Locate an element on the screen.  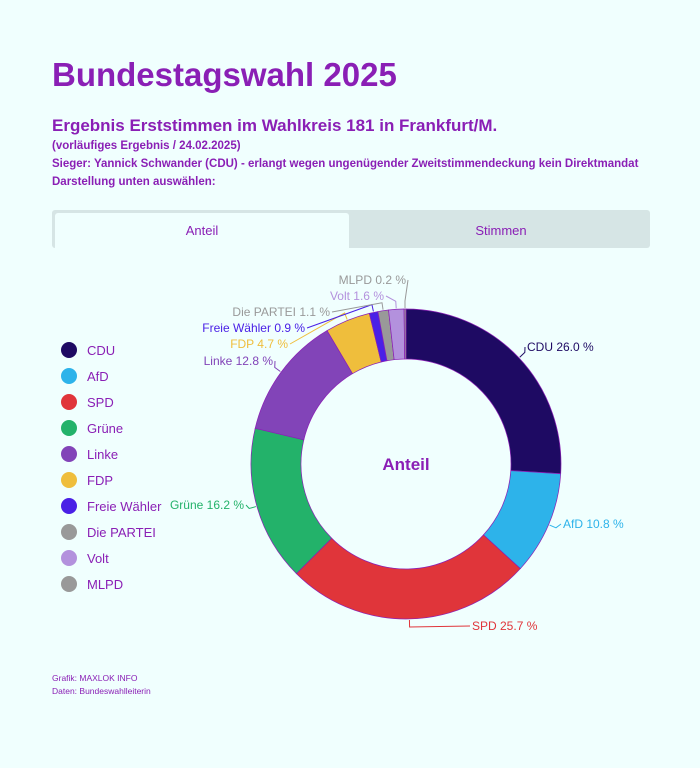
legend-label: AfD is located at coordinates (98, 376).